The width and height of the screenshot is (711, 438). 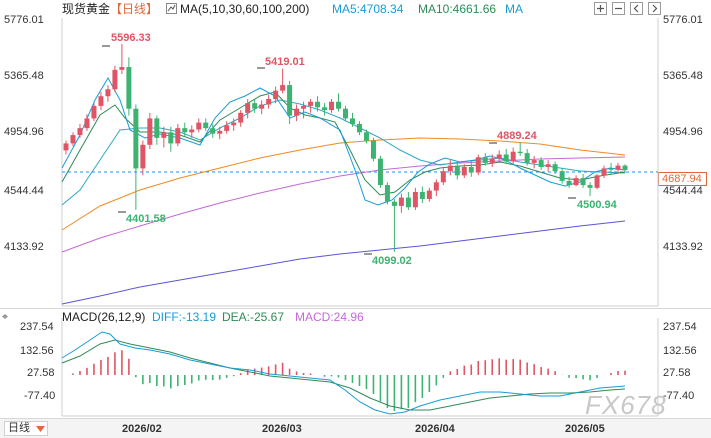 I want to click on price-axis-right-2: 5365.48, so click(x=683, y=76).